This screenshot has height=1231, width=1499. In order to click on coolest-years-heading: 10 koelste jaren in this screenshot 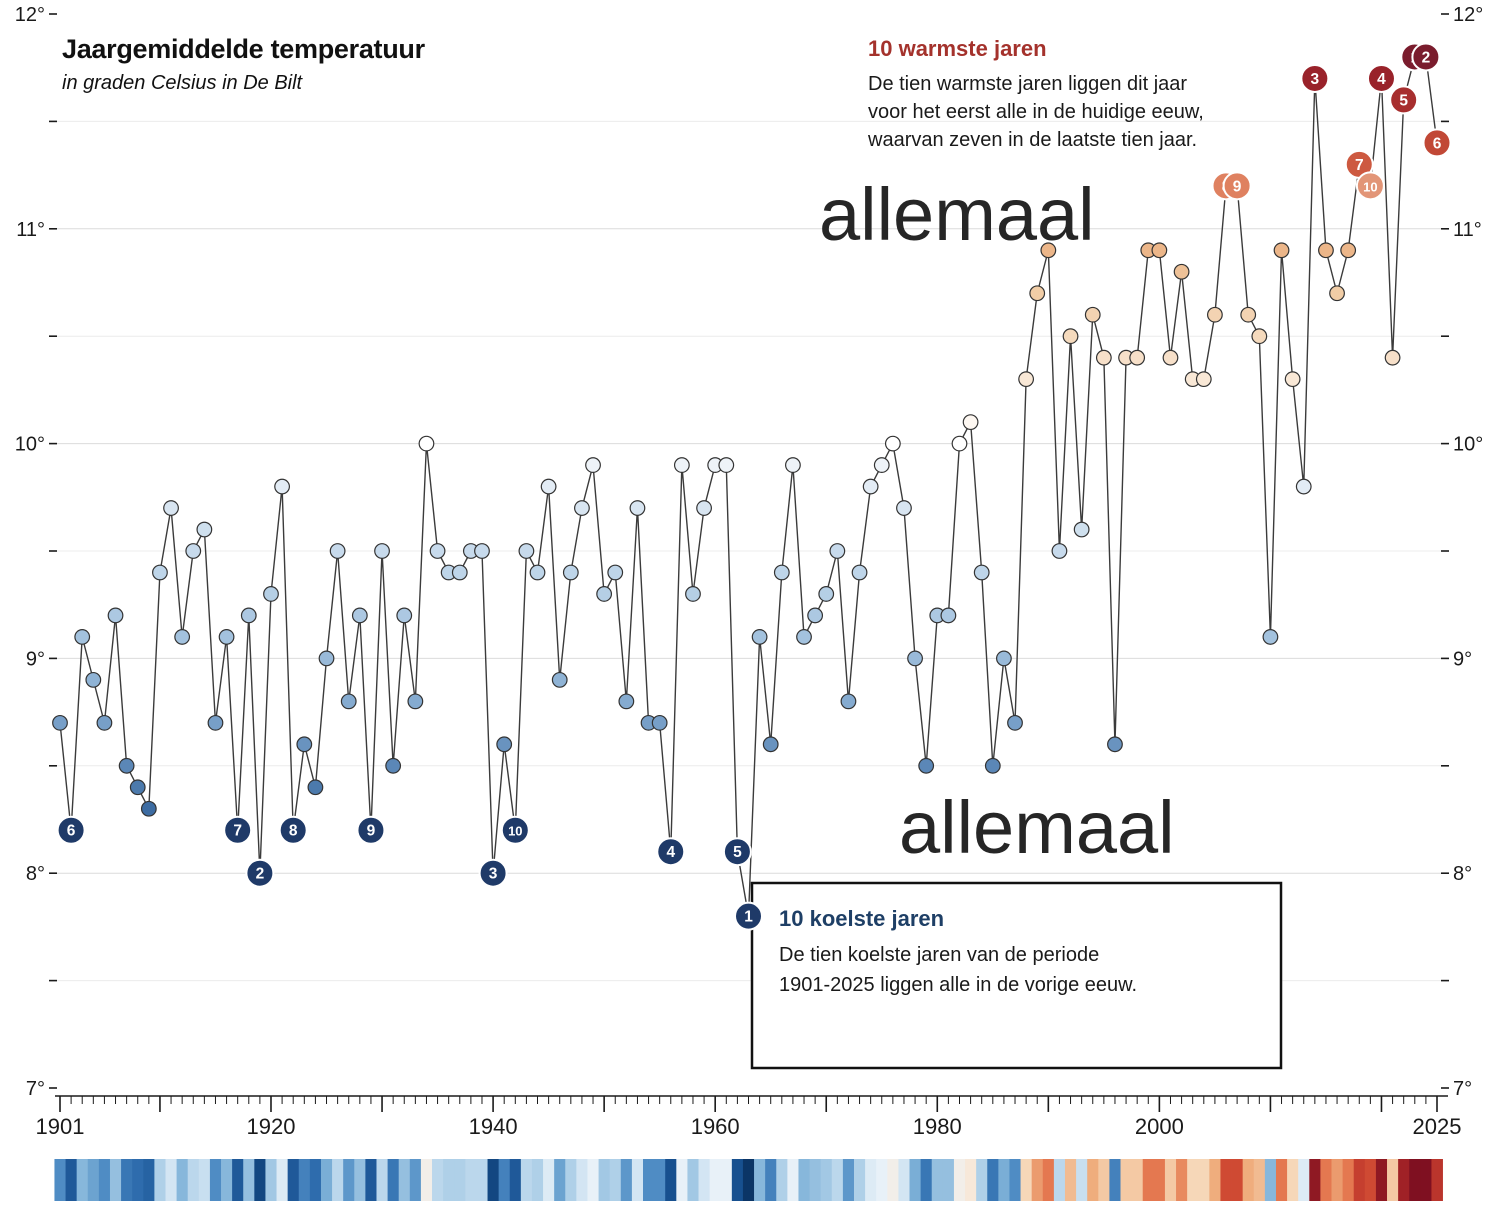, I will do `click(862, 918)`.